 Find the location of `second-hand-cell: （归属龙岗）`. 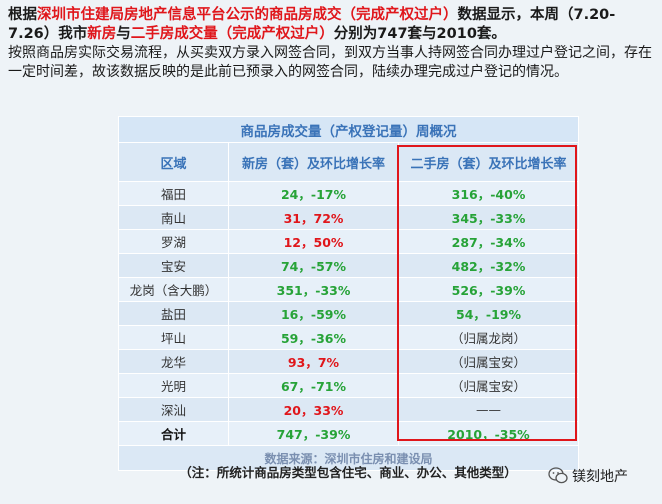

second-hand-cell: （归属龙岗） is located at coordinates (488, 337).